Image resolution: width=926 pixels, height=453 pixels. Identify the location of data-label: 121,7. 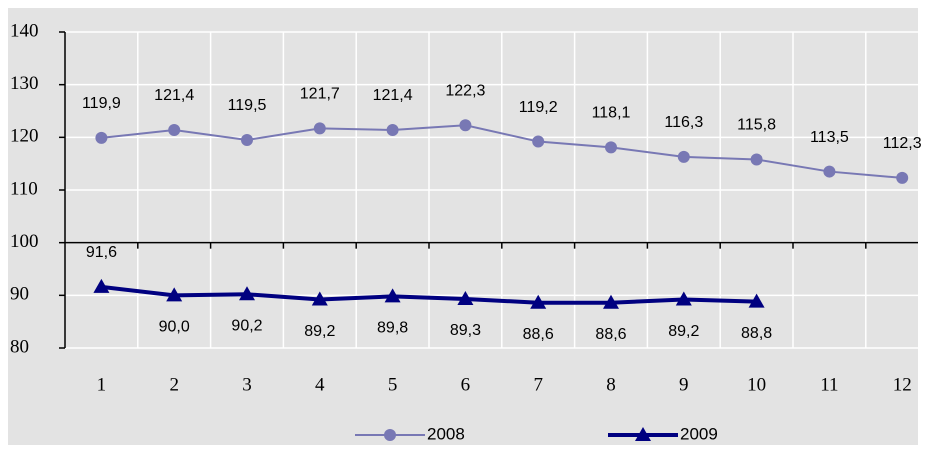
(320, 94).